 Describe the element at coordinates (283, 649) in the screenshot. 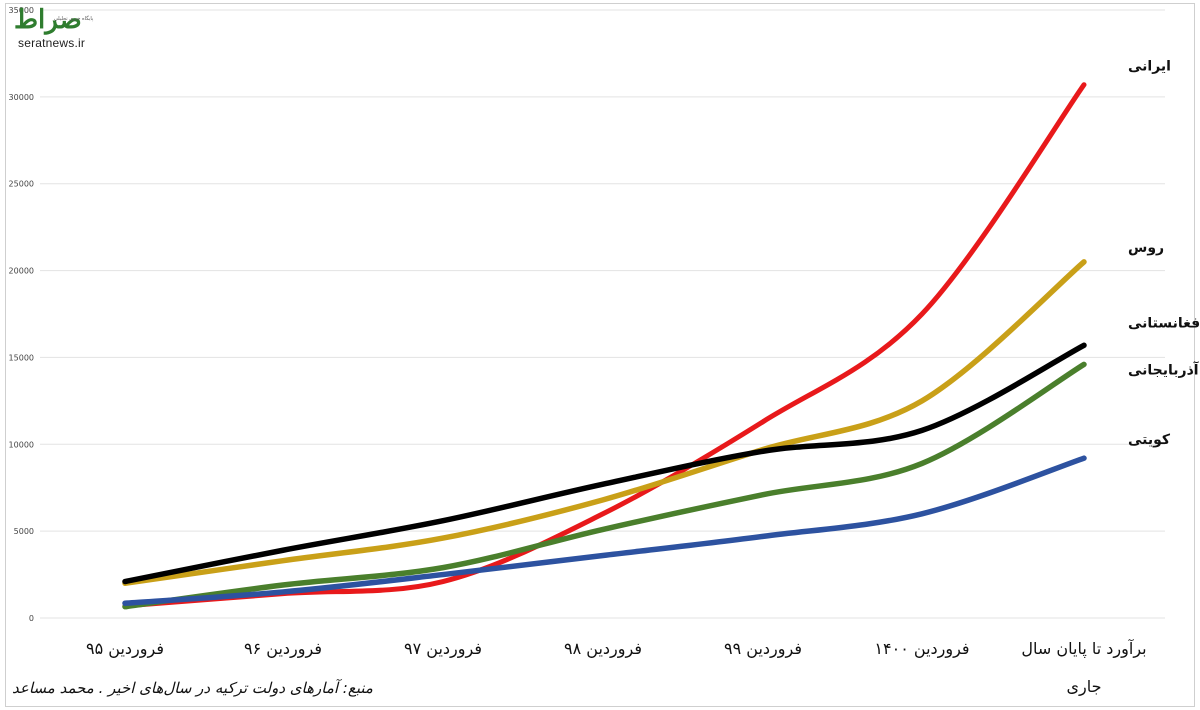

I see `x-tick-label: فروردین ۹۶` at that location.